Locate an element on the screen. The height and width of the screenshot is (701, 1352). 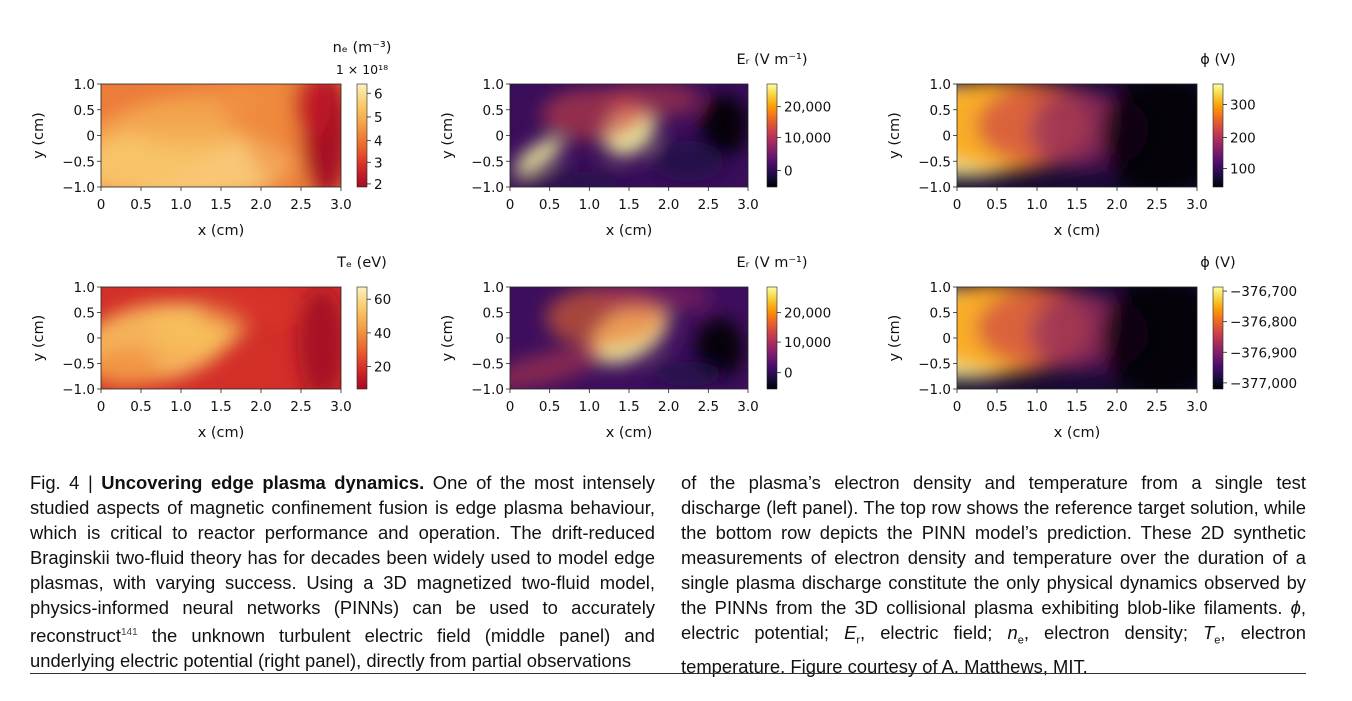
colorbar-tick-label: −377,000 is located at coordinates (1263, 384).